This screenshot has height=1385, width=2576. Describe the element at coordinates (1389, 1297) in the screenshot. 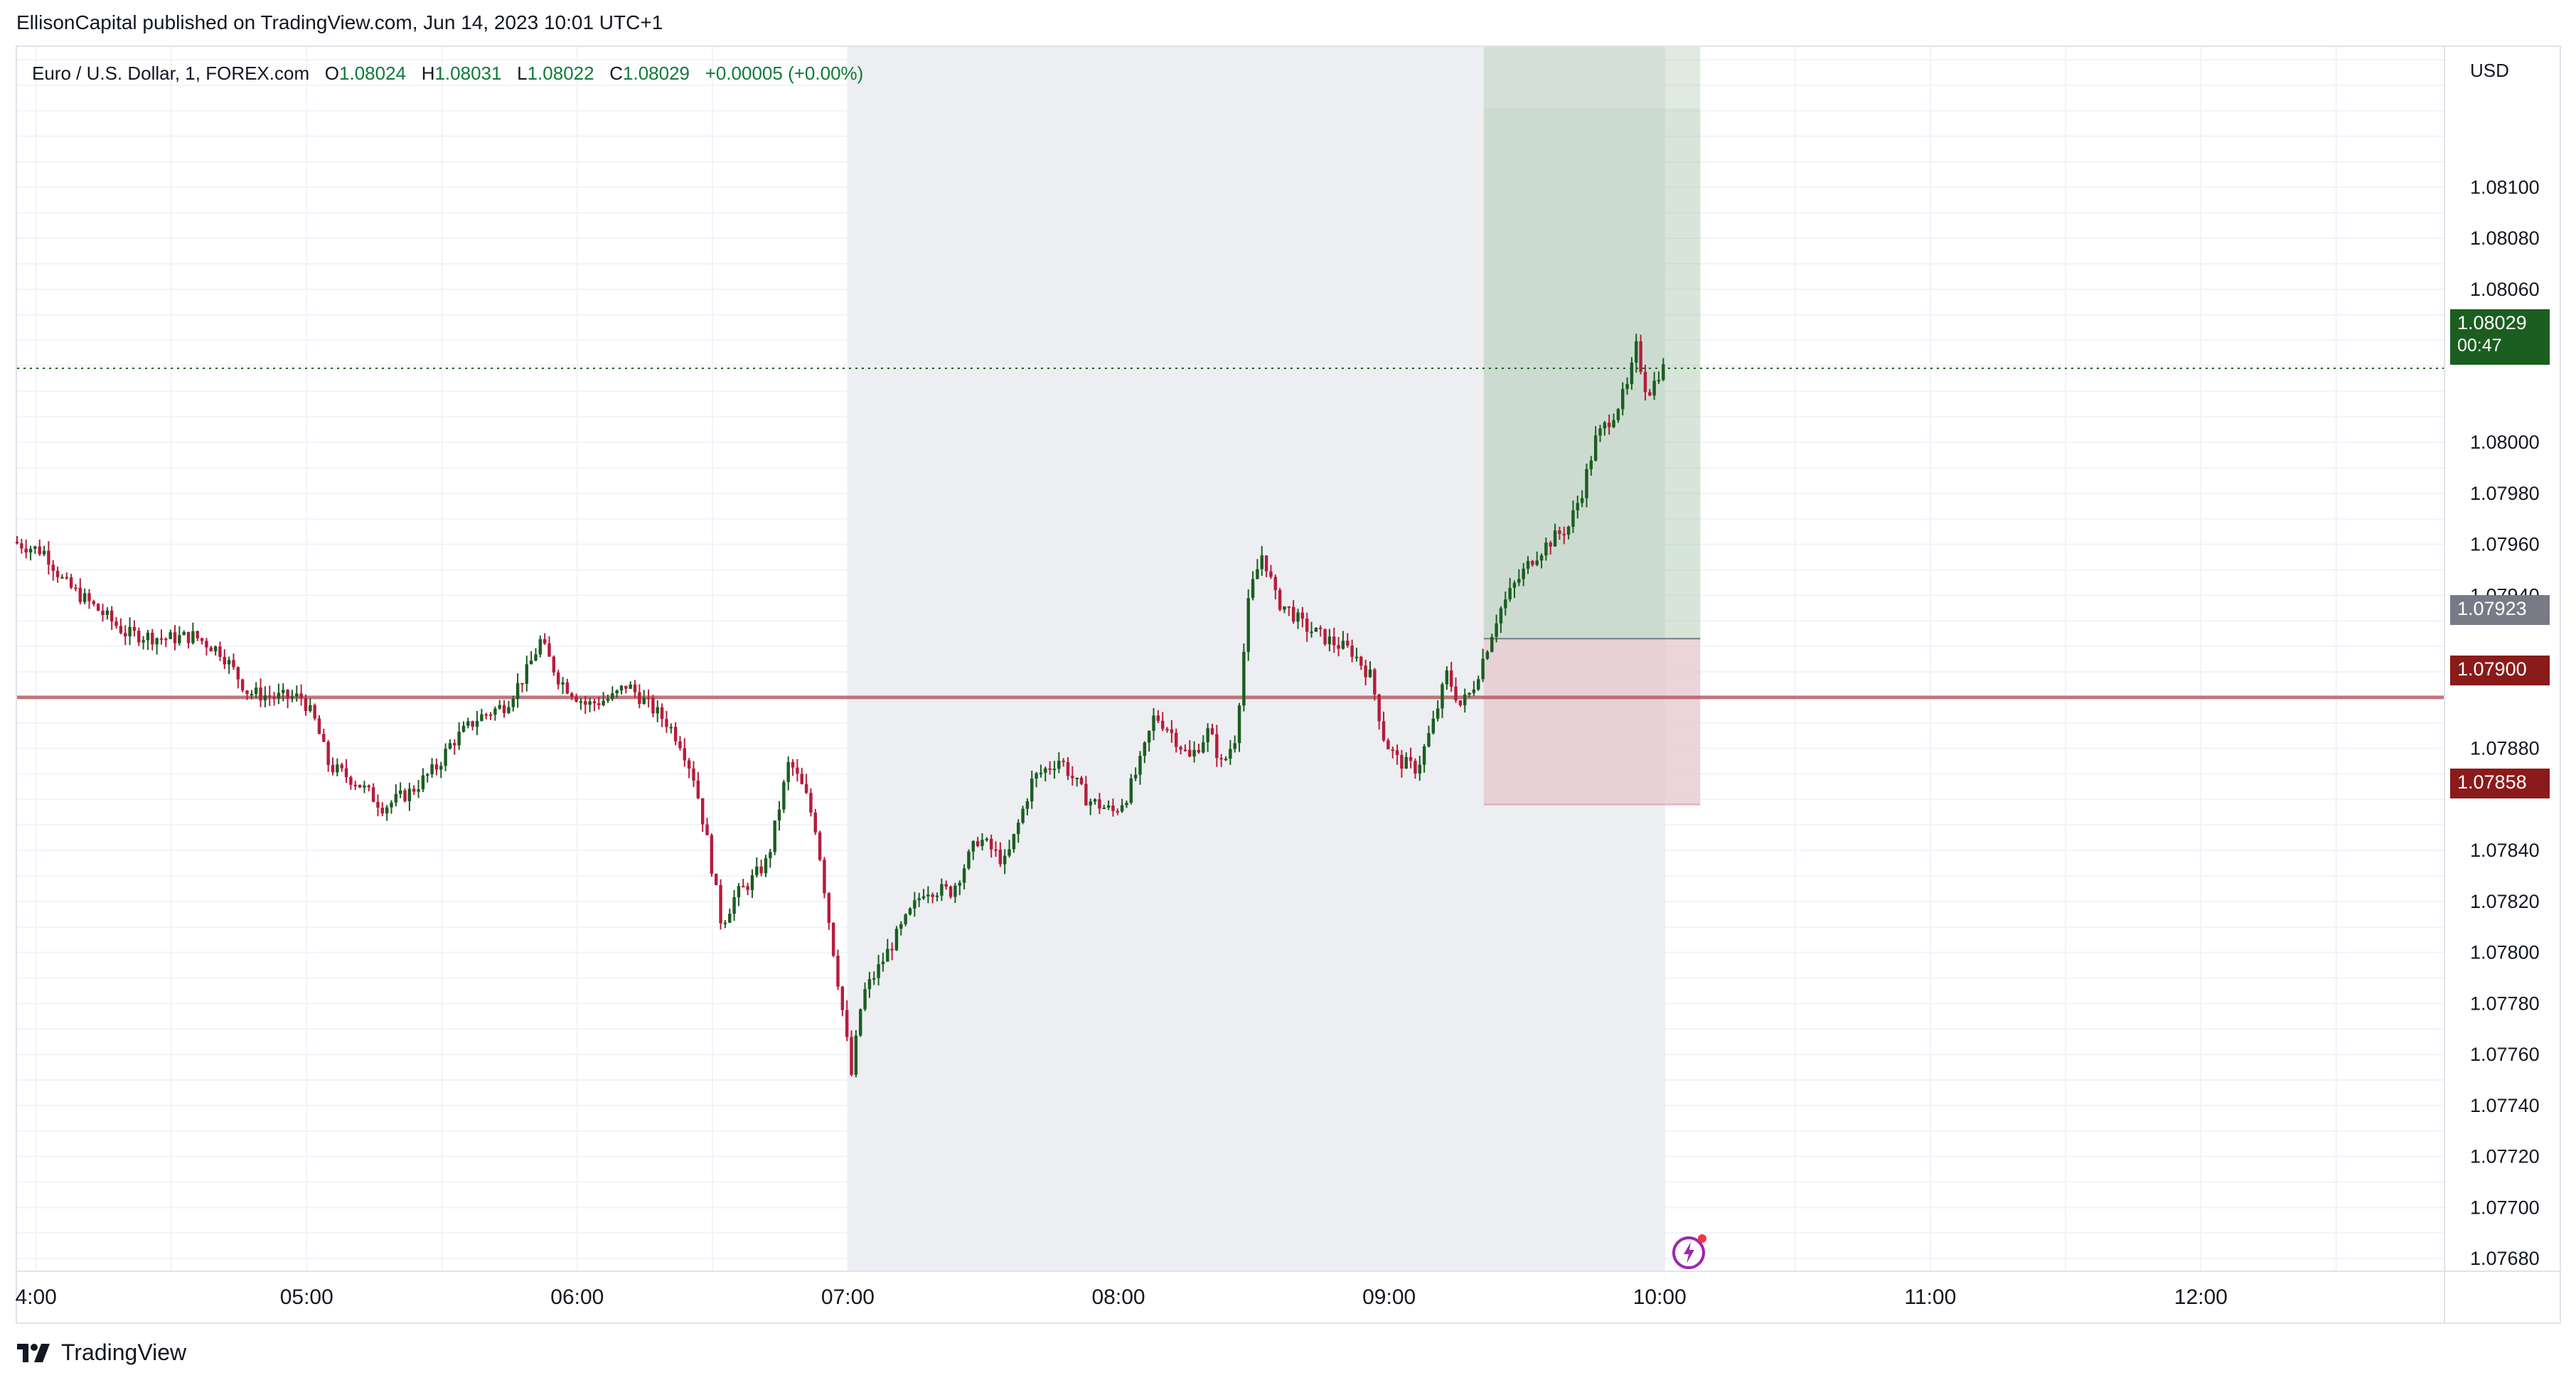

I see `x-tick-label: 09:00` at that location.